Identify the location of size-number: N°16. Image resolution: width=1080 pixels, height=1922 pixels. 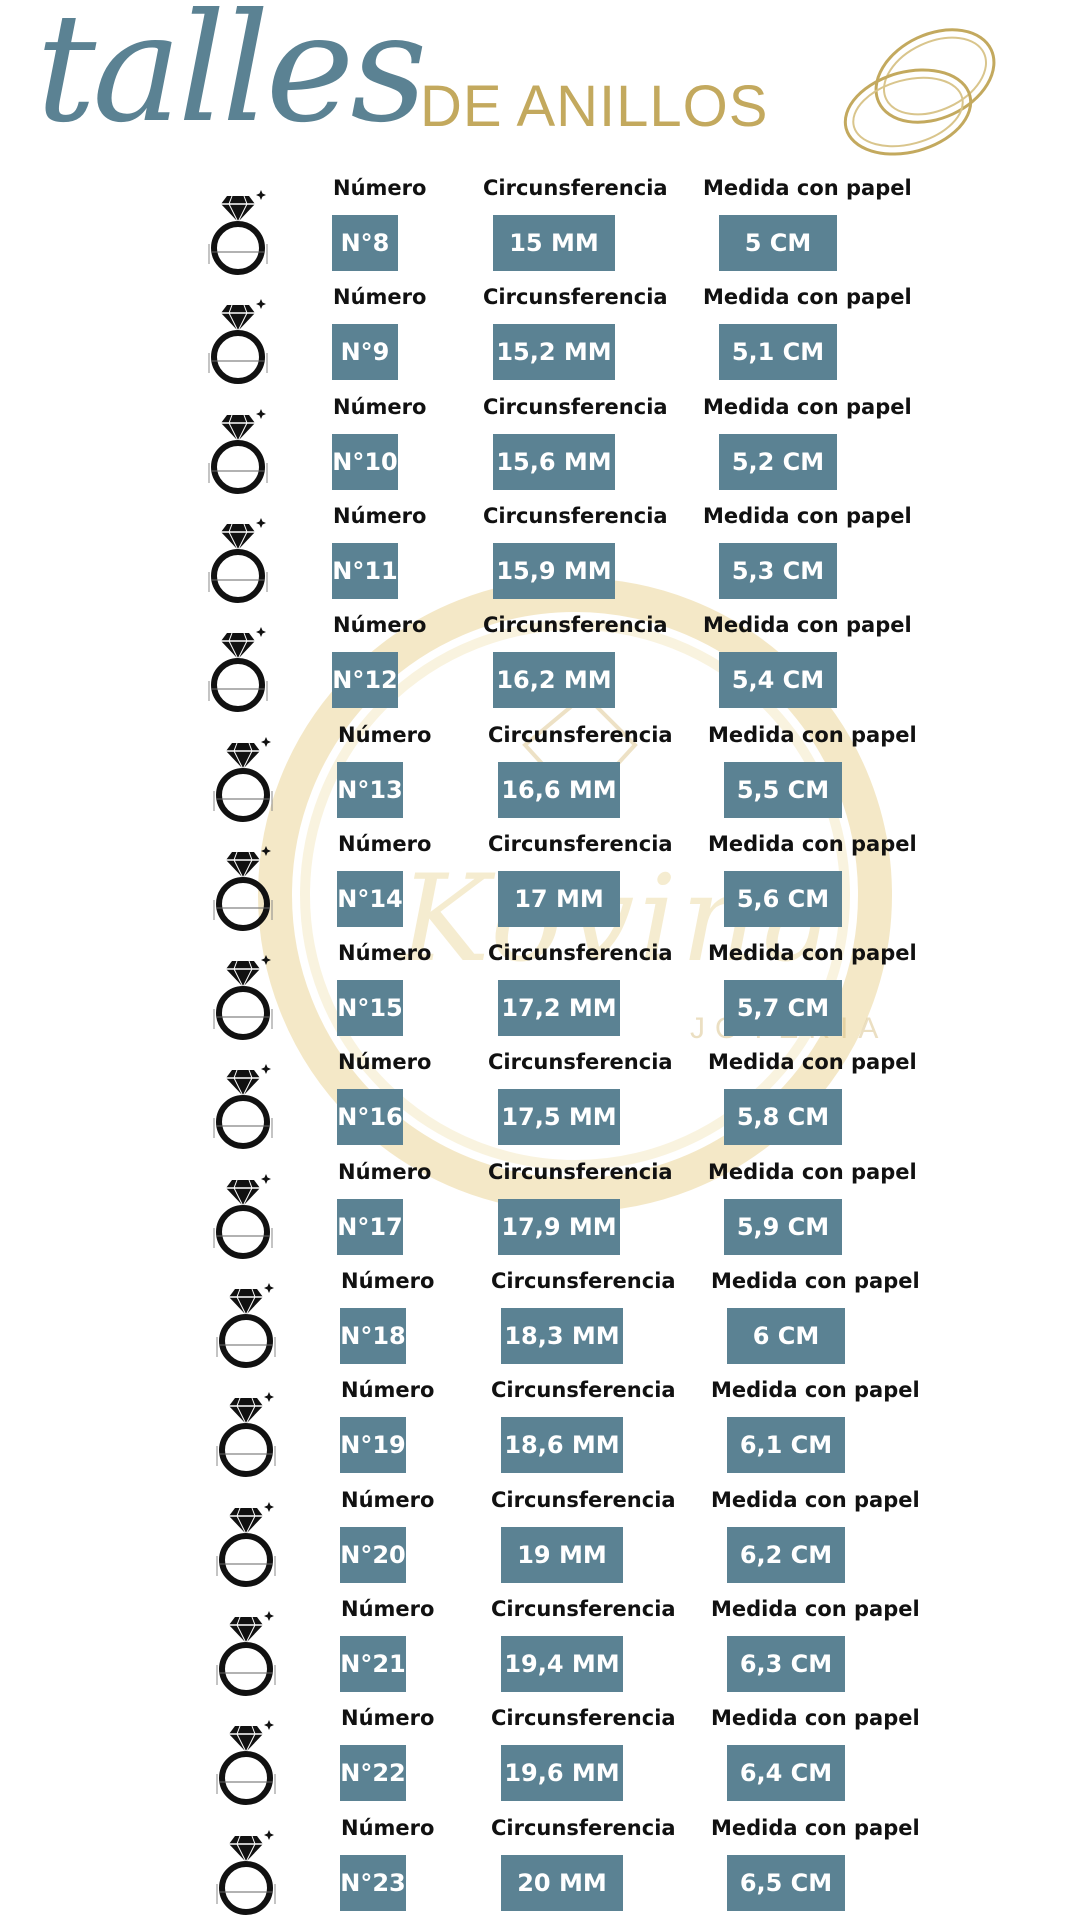
(370, 1117).